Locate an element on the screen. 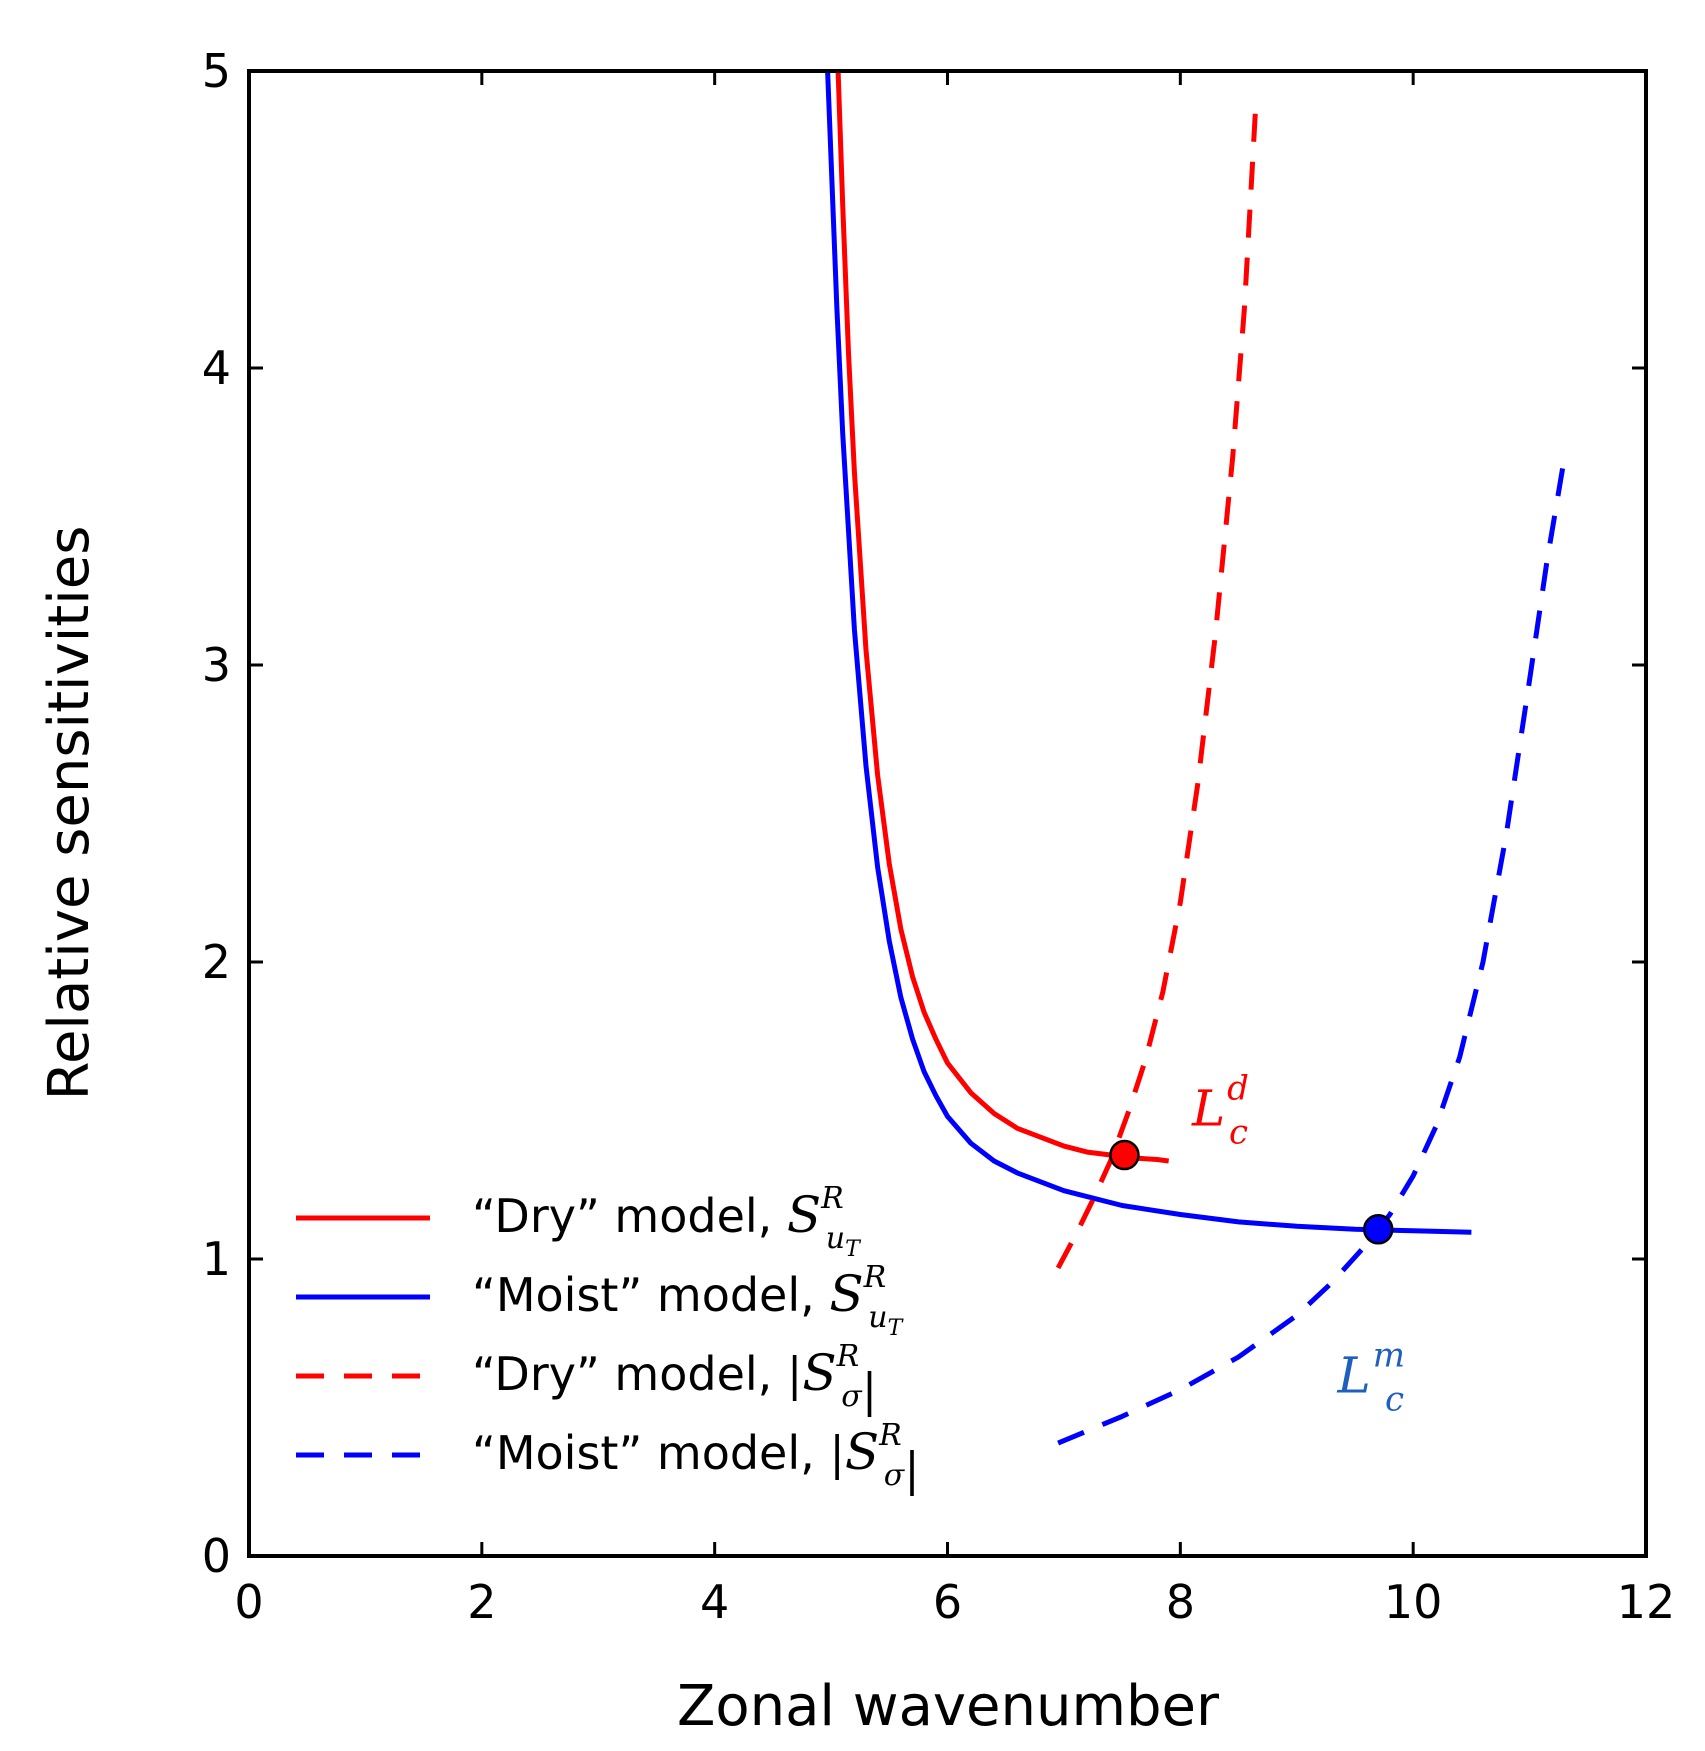 The height and width of the screenshot is (1751, 1705). x-tick-label: 12 is located at coordinates (1646, 1602).